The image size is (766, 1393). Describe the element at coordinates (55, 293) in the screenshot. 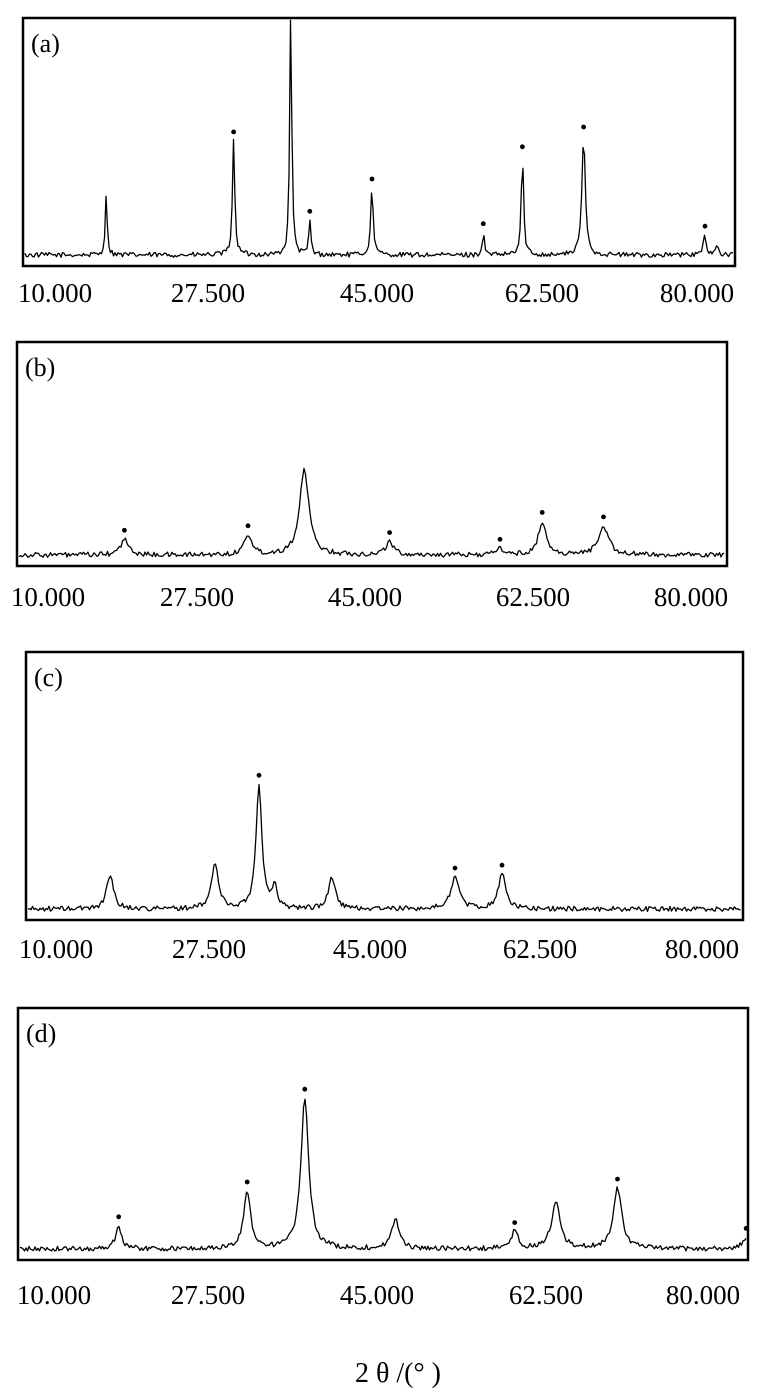

I see `panel-a-tick-label: 10.000` at that location.